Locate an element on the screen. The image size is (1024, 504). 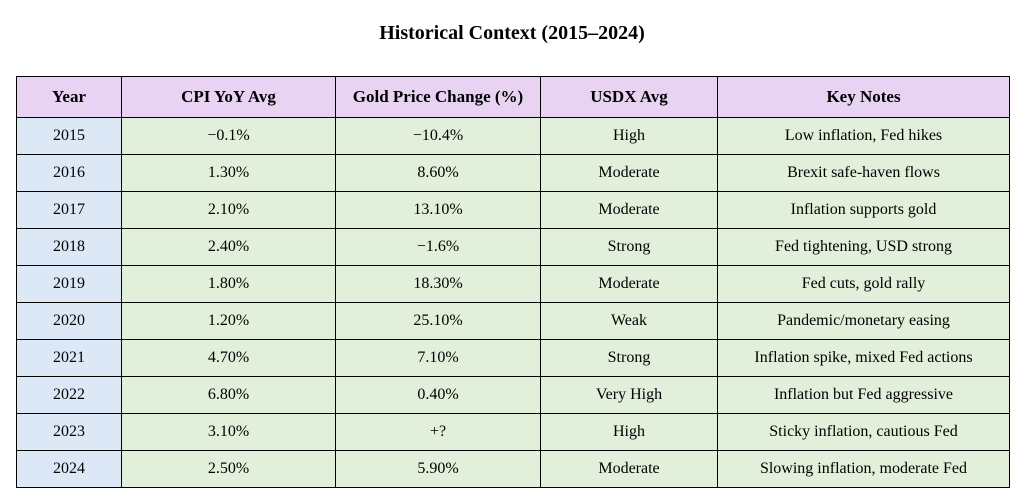
cell-year: 2018 is located at coordinates (69, 247).